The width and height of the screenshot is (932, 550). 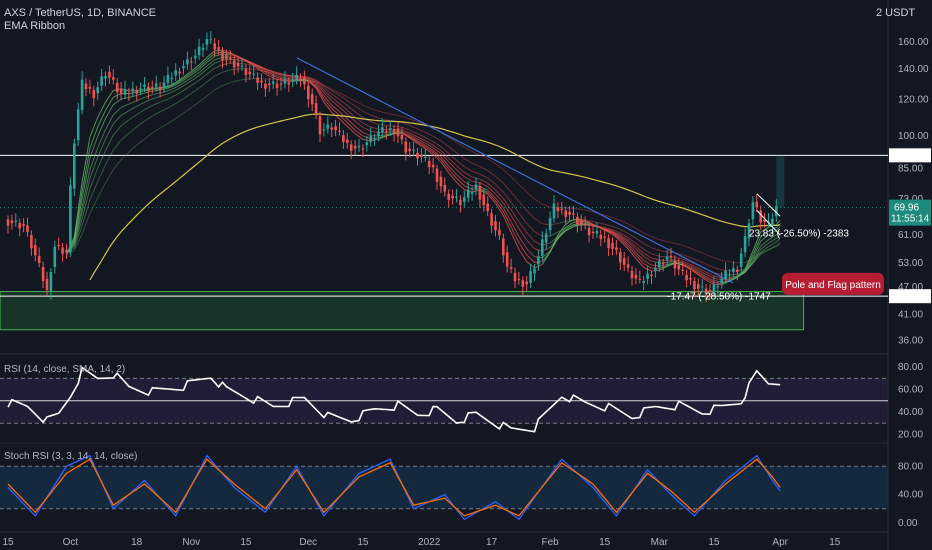 What do you see at coordinates (444, 487) in the screenshot?
I see `stoch-band-fill` at bounding box center [444, 487].